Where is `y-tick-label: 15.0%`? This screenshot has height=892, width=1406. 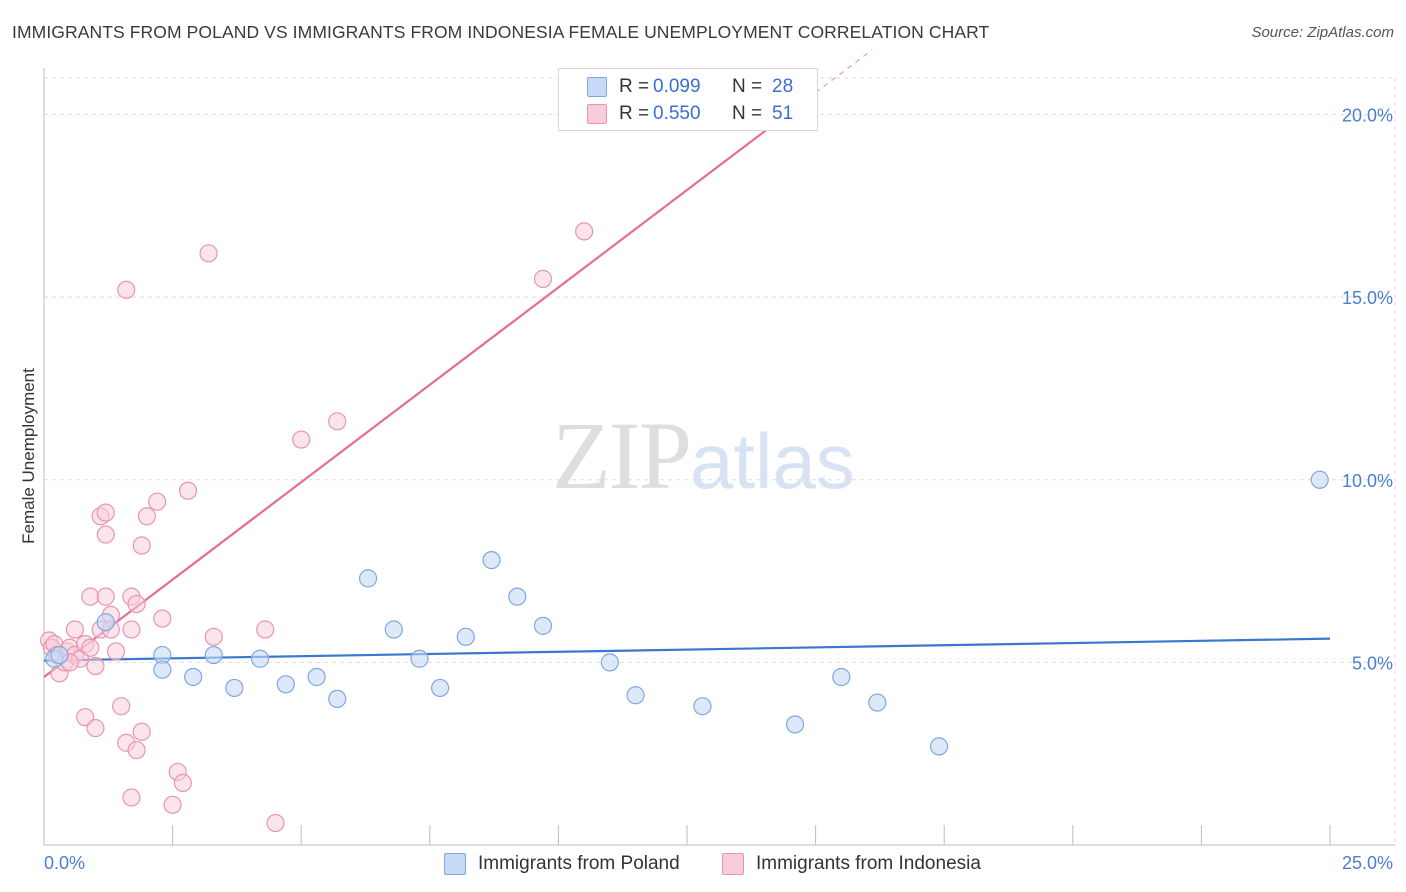
y-tick-label: 15.0% is located at coordinates (1367, 298).